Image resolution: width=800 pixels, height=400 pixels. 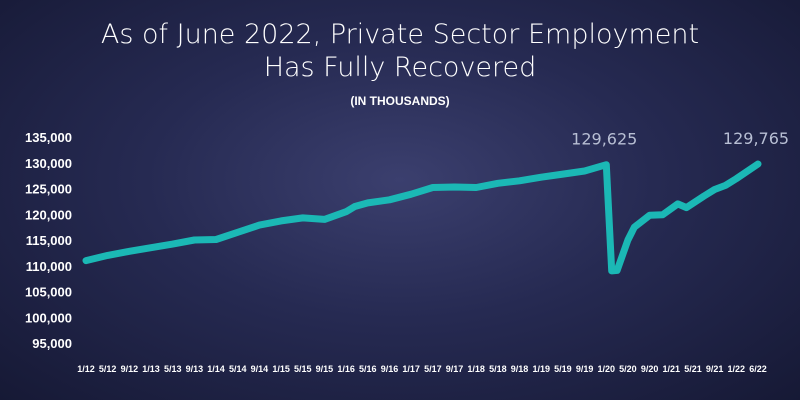 I want to click on x-tick-label: 1/22, so click(x=737, y=369).